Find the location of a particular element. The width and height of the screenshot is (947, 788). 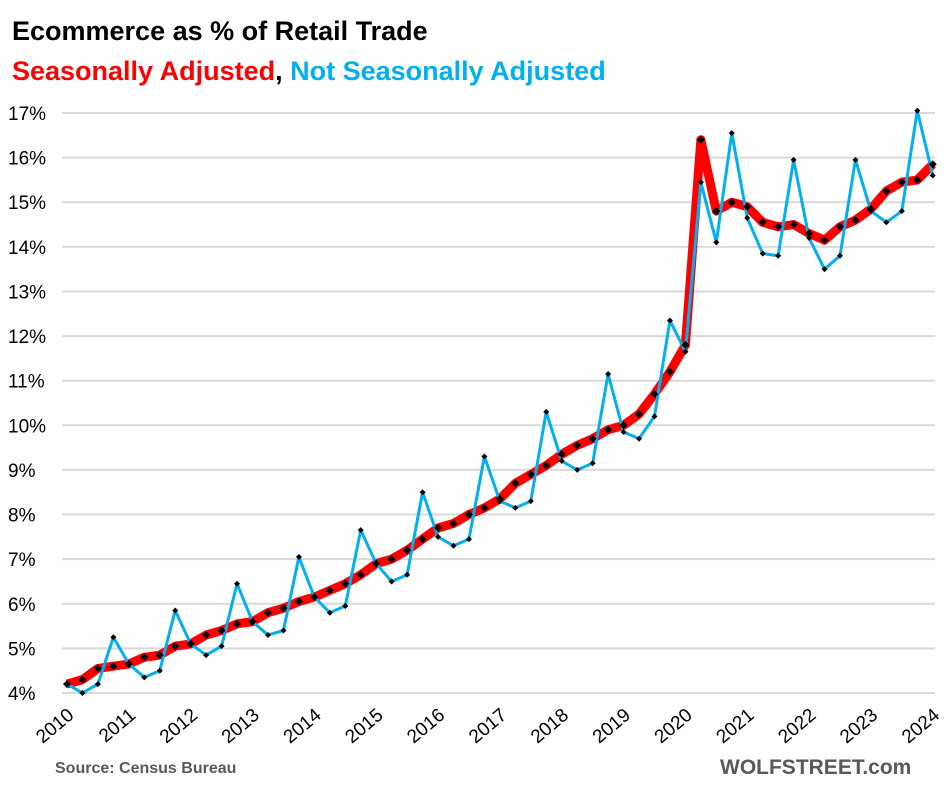

y-tick-label: 14% is located at coordinates (27, 248).